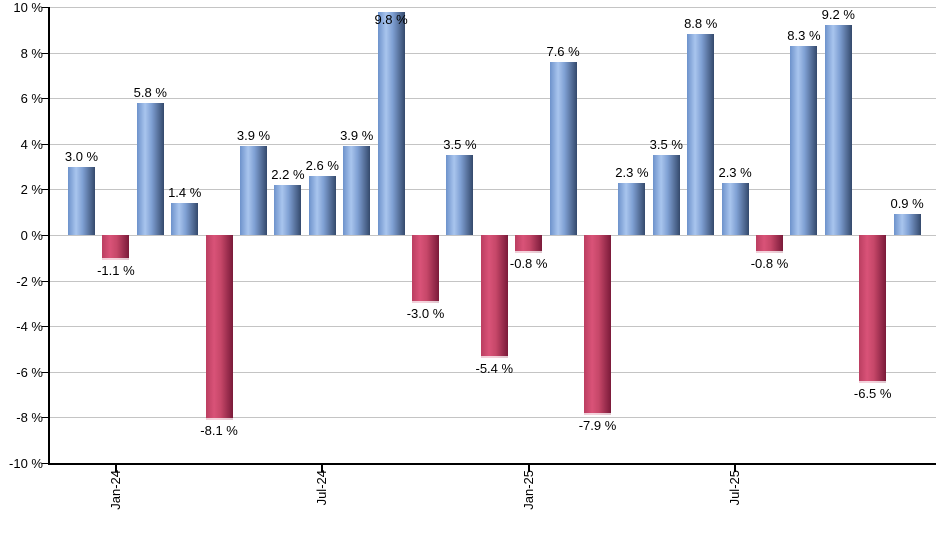 This screenshot has width=940, height=550. I want to click on bar-value-label: -8.1 %, so click(219, 430).